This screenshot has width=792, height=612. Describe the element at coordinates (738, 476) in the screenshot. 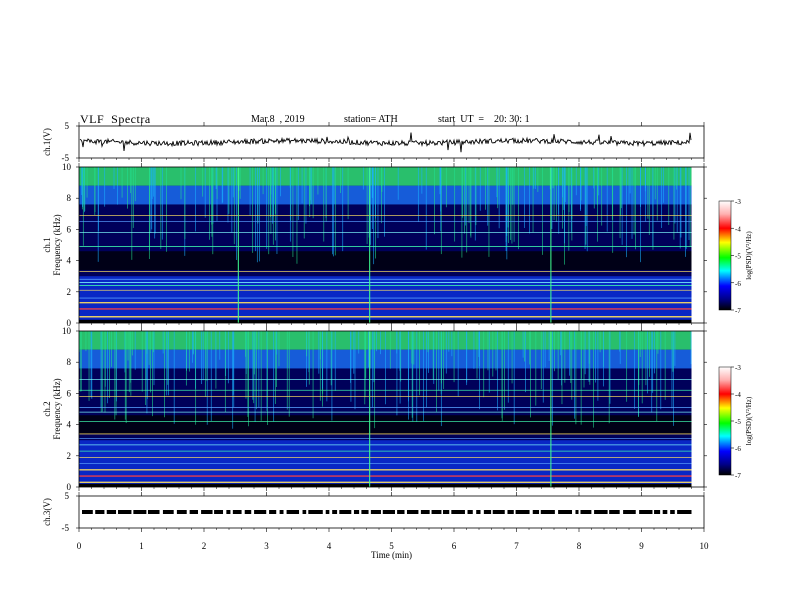

I see `ch2-spectrogram-colorbar-tick-label: -7` at that location.